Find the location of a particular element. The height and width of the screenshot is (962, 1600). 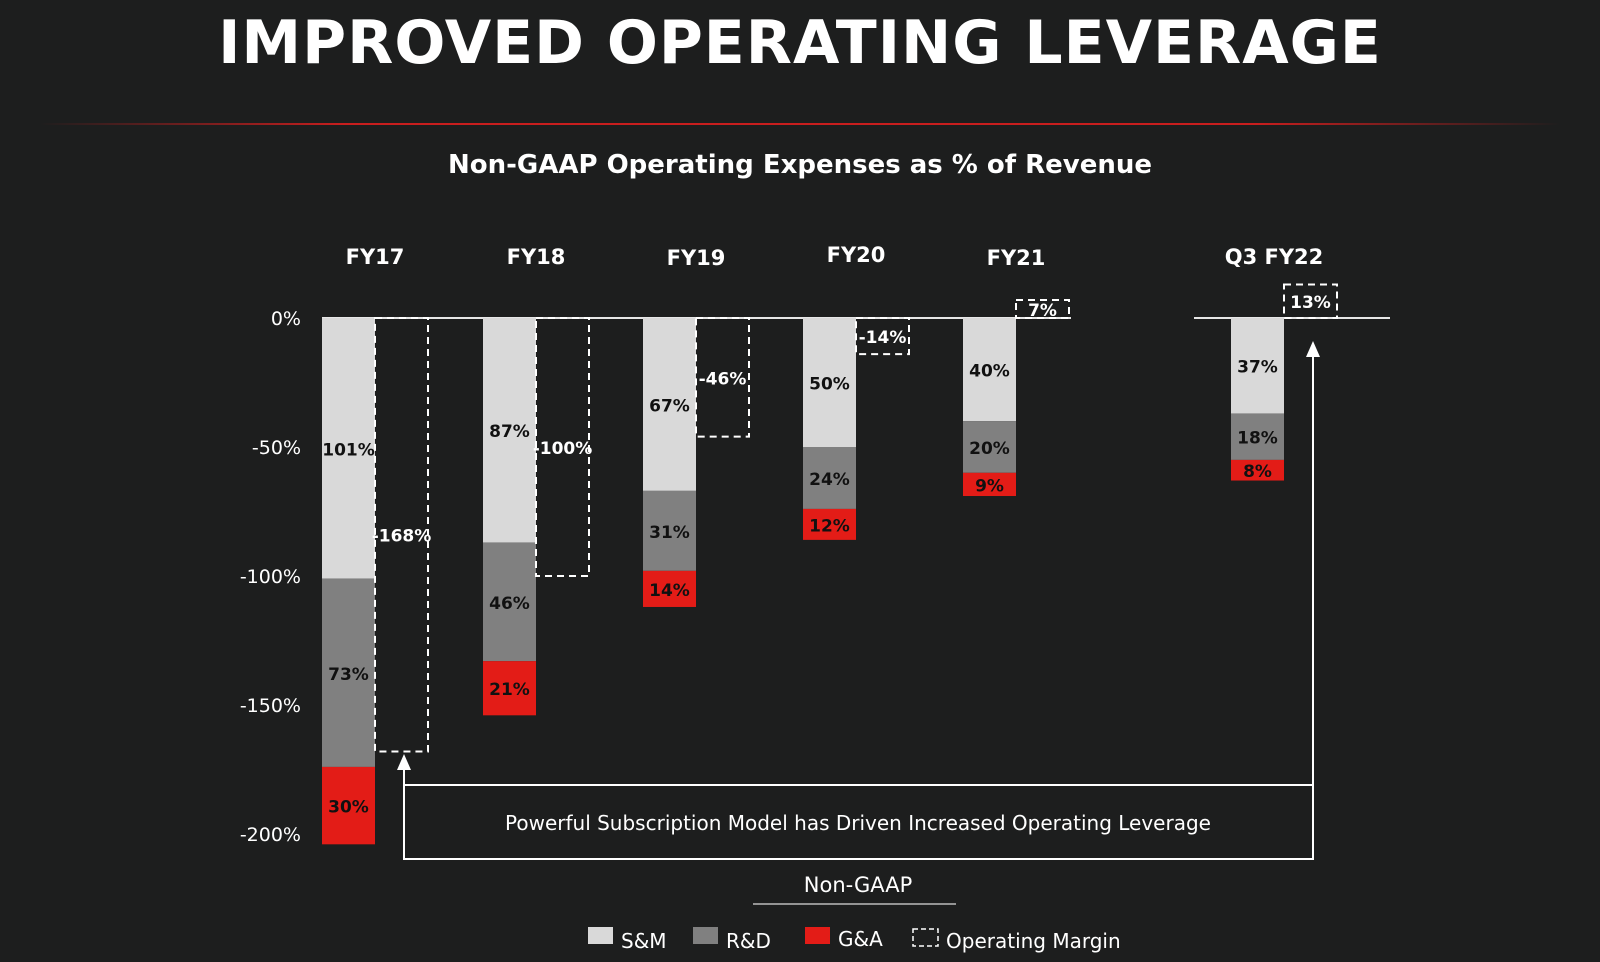

y-tick-label: -200% is located at coordinates (270, 835).